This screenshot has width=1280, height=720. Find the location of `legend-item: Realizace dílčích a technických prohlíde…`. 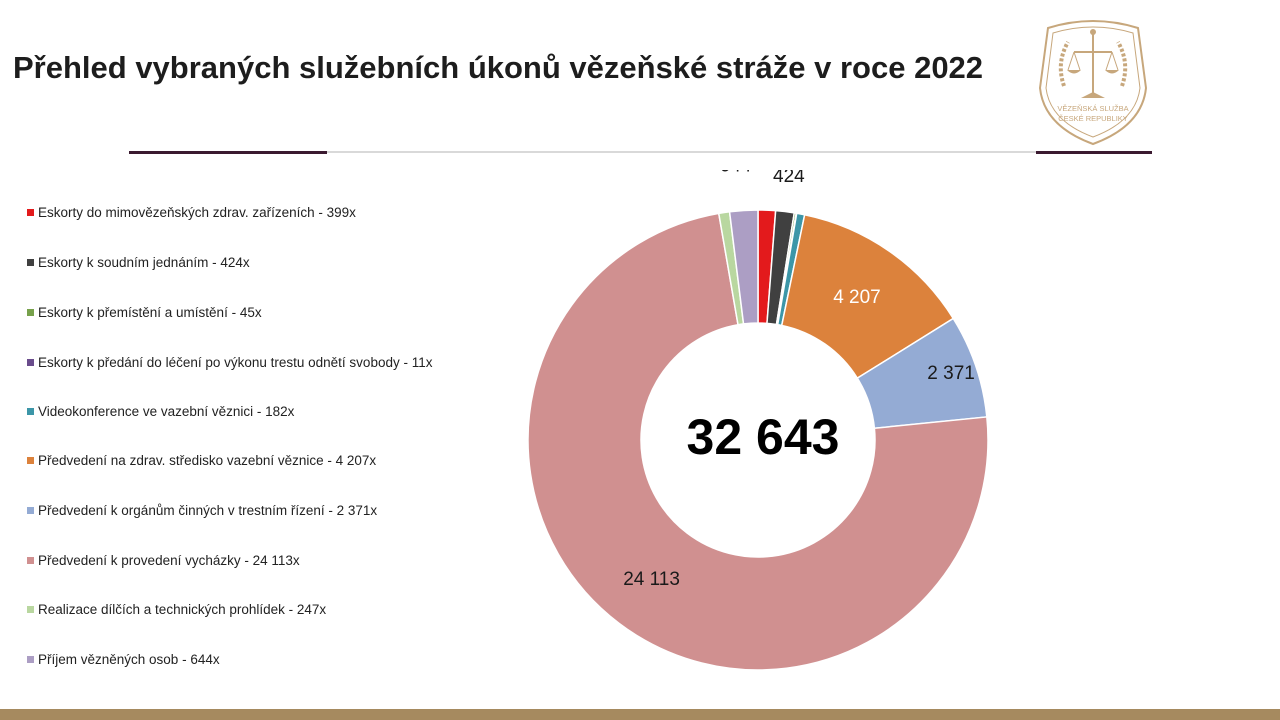

legend-item: Realizace dílčích a technických prohlíde… is located at coordinates (176, 609).